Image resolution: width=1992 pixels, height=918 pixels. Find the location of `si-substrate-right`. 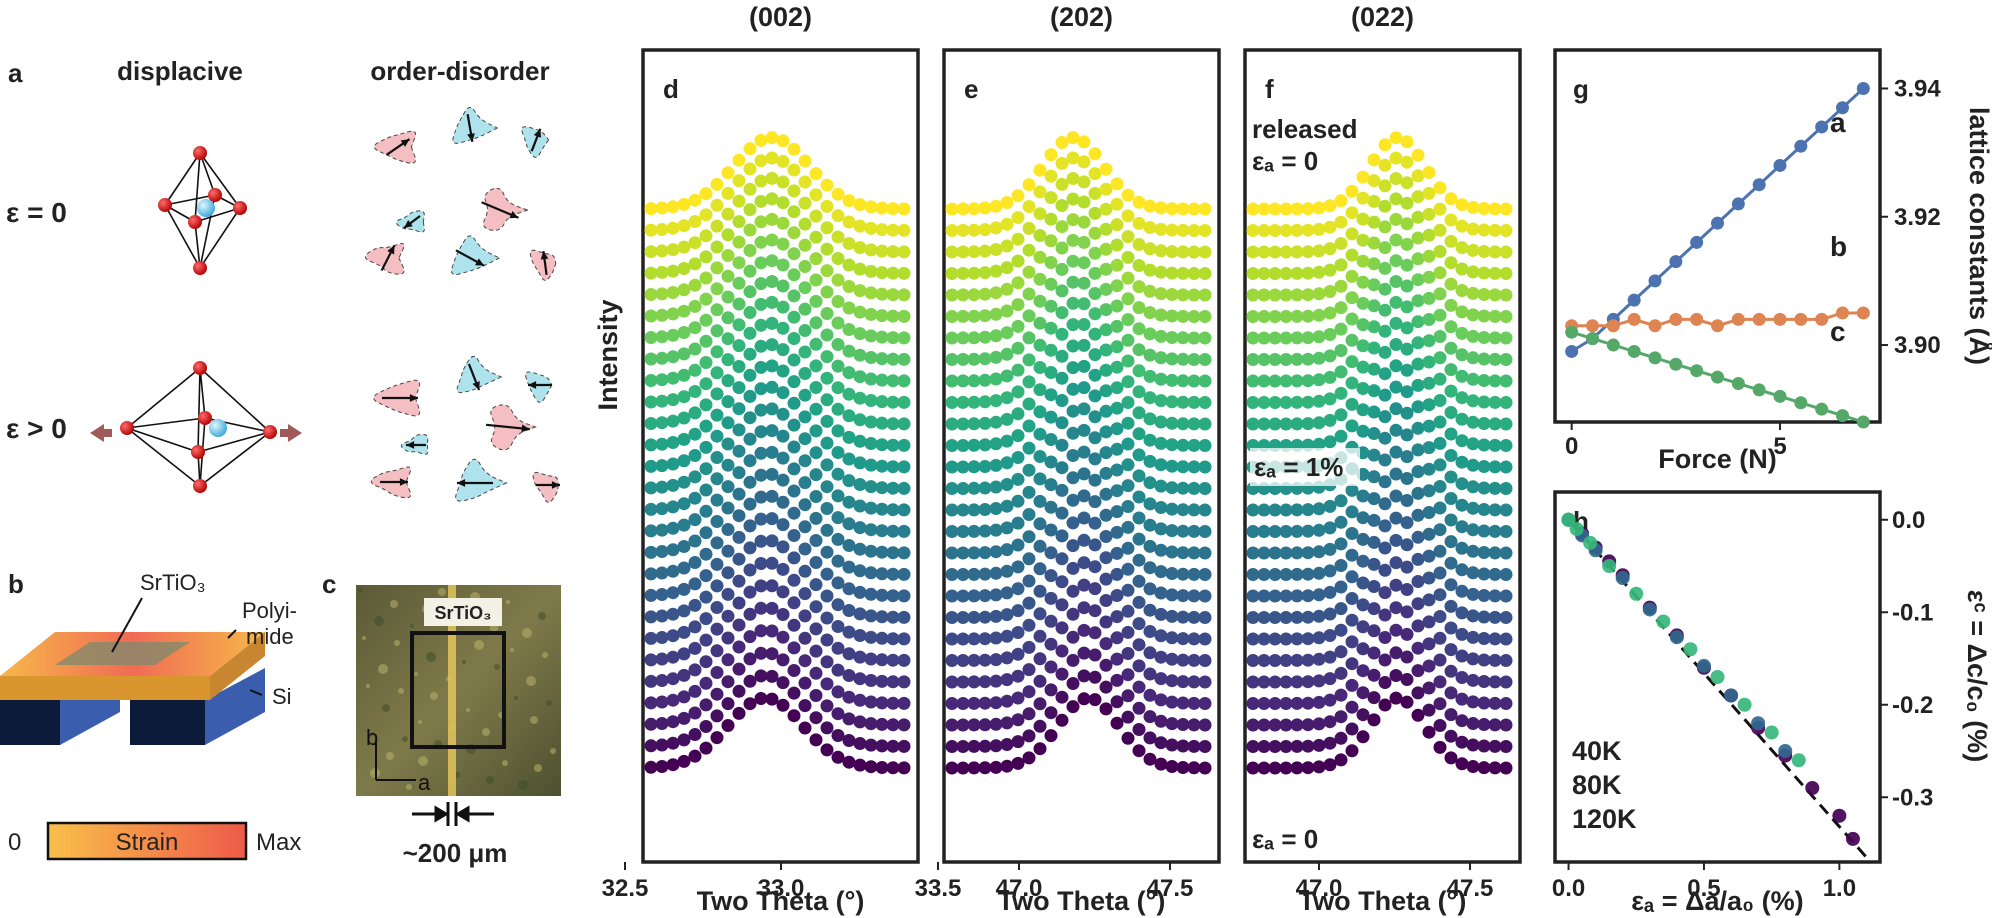

si-substrate-right is located at coordinates (167, 722).